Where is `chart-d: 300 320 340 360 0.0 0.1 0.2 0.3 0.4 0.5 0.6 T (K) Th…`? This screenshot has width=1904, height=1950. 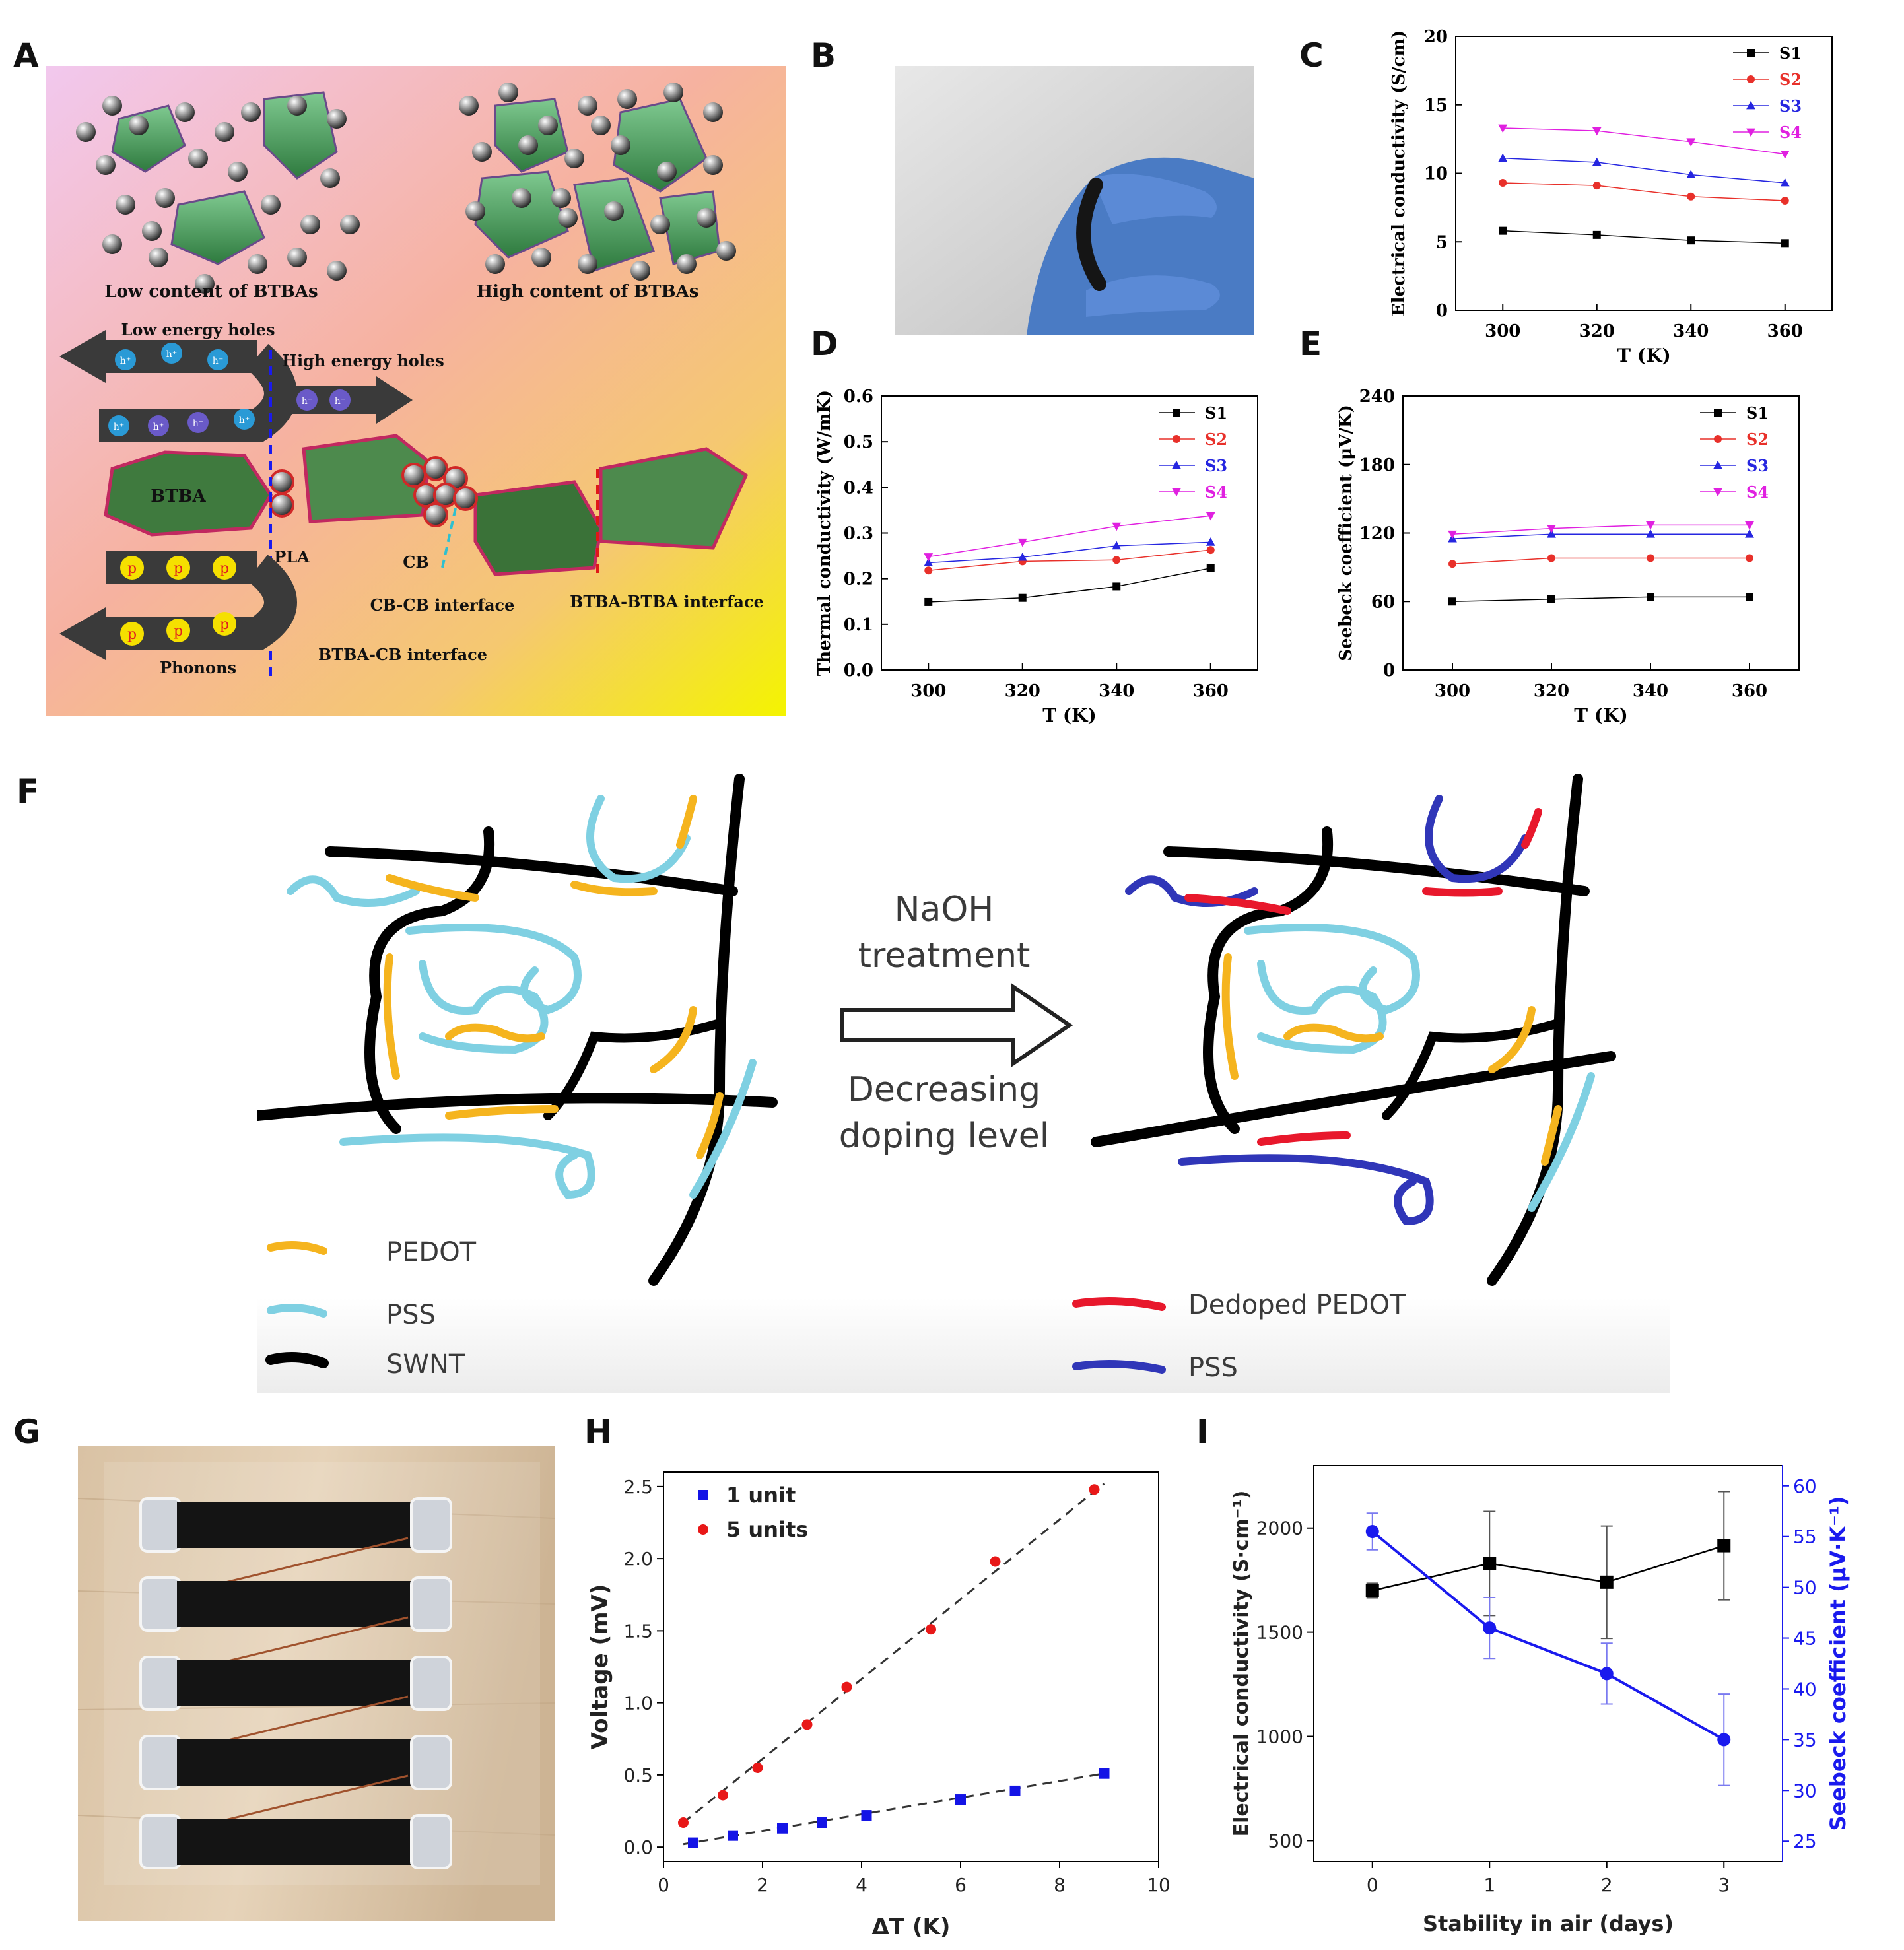
chart-d: 300 320 340 360 0.0 0.1 0.2 0.3 0.4 0.5 0.6 T (K) Th… is located at coordinates (1040, 567).